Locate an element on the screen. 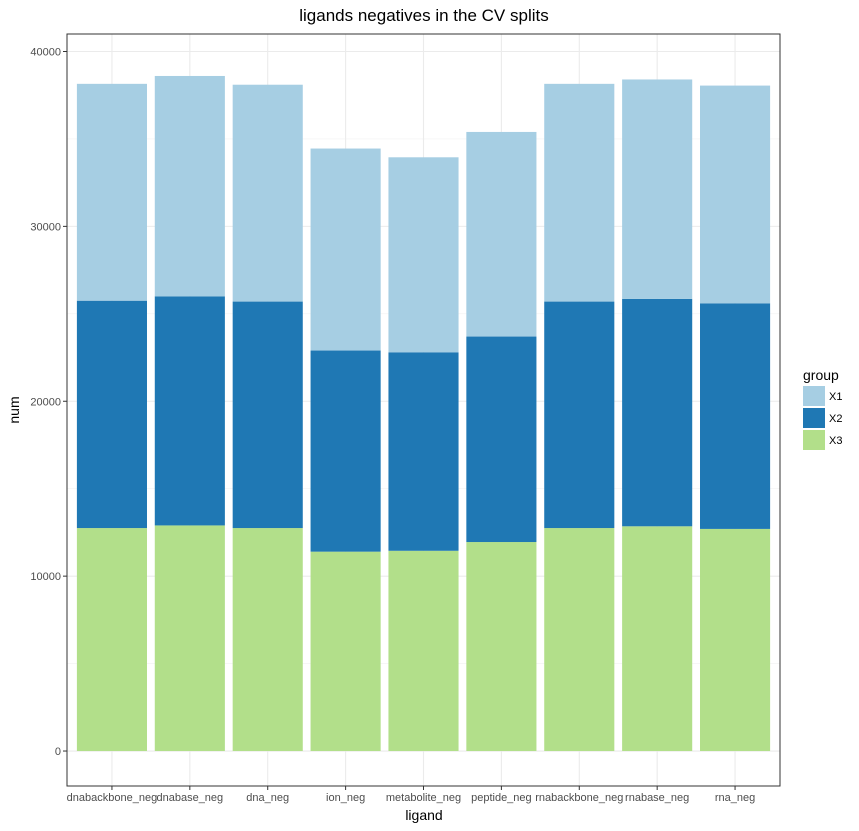 This screenshot has height=831, width=859. legend-label: X1 is located at coordinates (835, 397).